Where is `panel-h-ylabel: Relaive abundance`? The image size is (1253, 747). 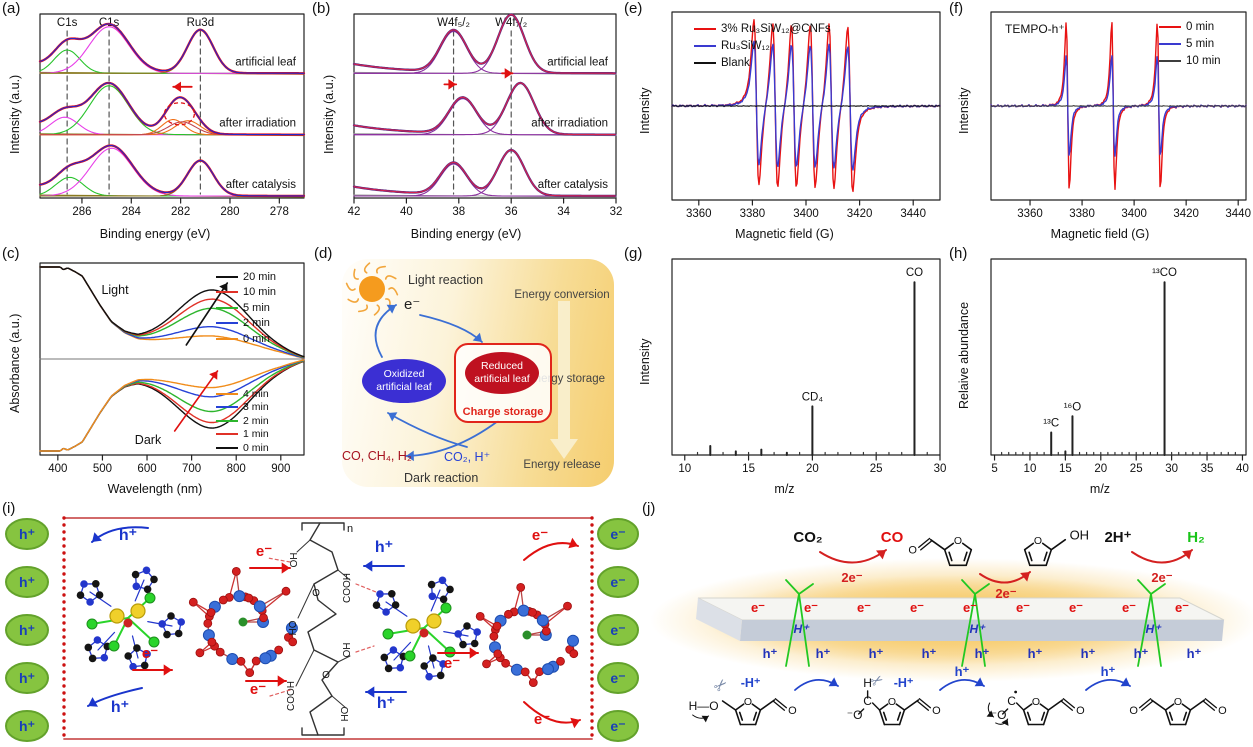 panel-h-ylabel: Relaive abundance is located at coordinates (964, 355).